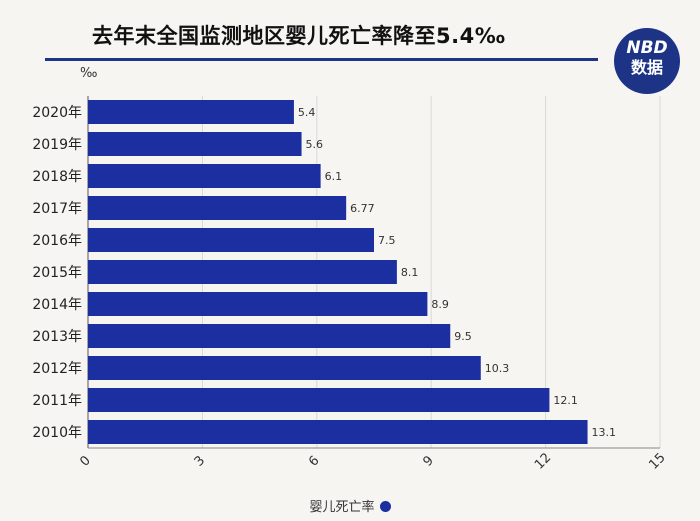 This screenshot has height=521, width=700. What do you see at coordinates (565, 400) in the screenshot?
I see `data-label: 12.1` at bounding box center [565, 400].